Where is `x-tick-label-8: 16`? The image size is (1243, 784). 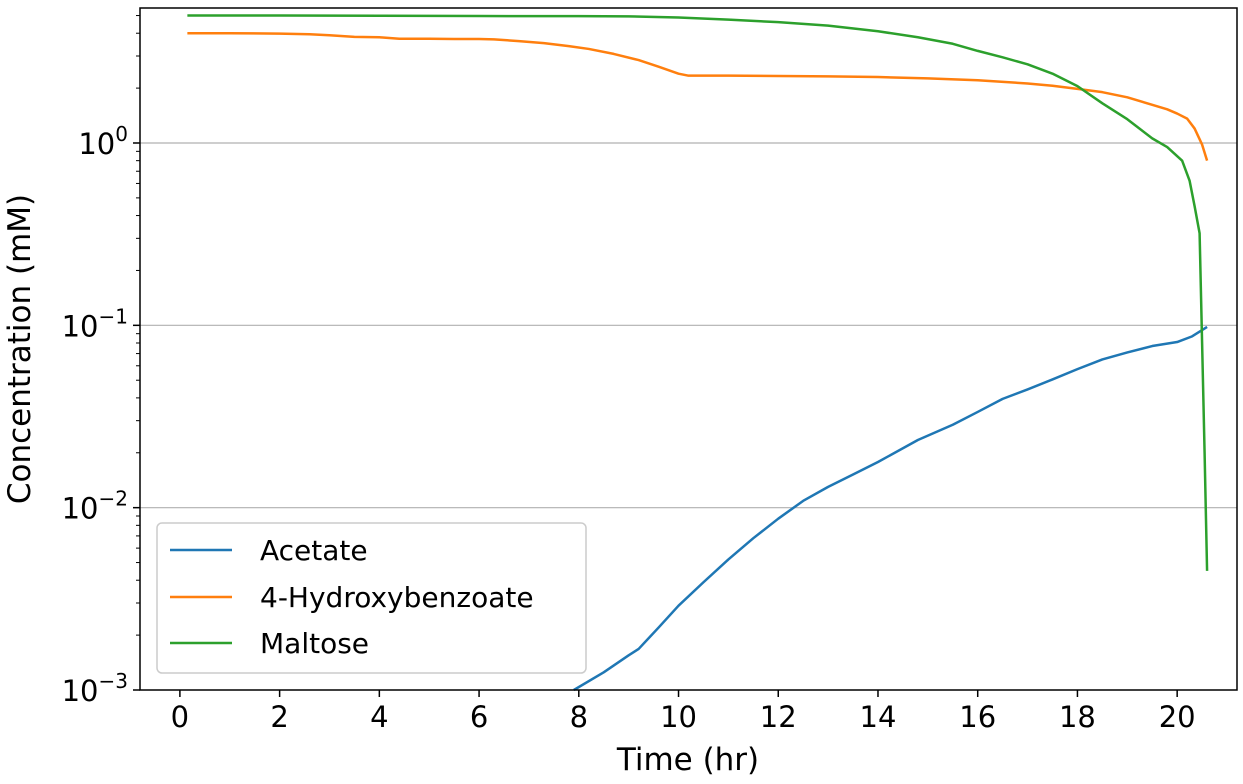
x-tick-label-8: 16 is located at coordinates (977, 717).